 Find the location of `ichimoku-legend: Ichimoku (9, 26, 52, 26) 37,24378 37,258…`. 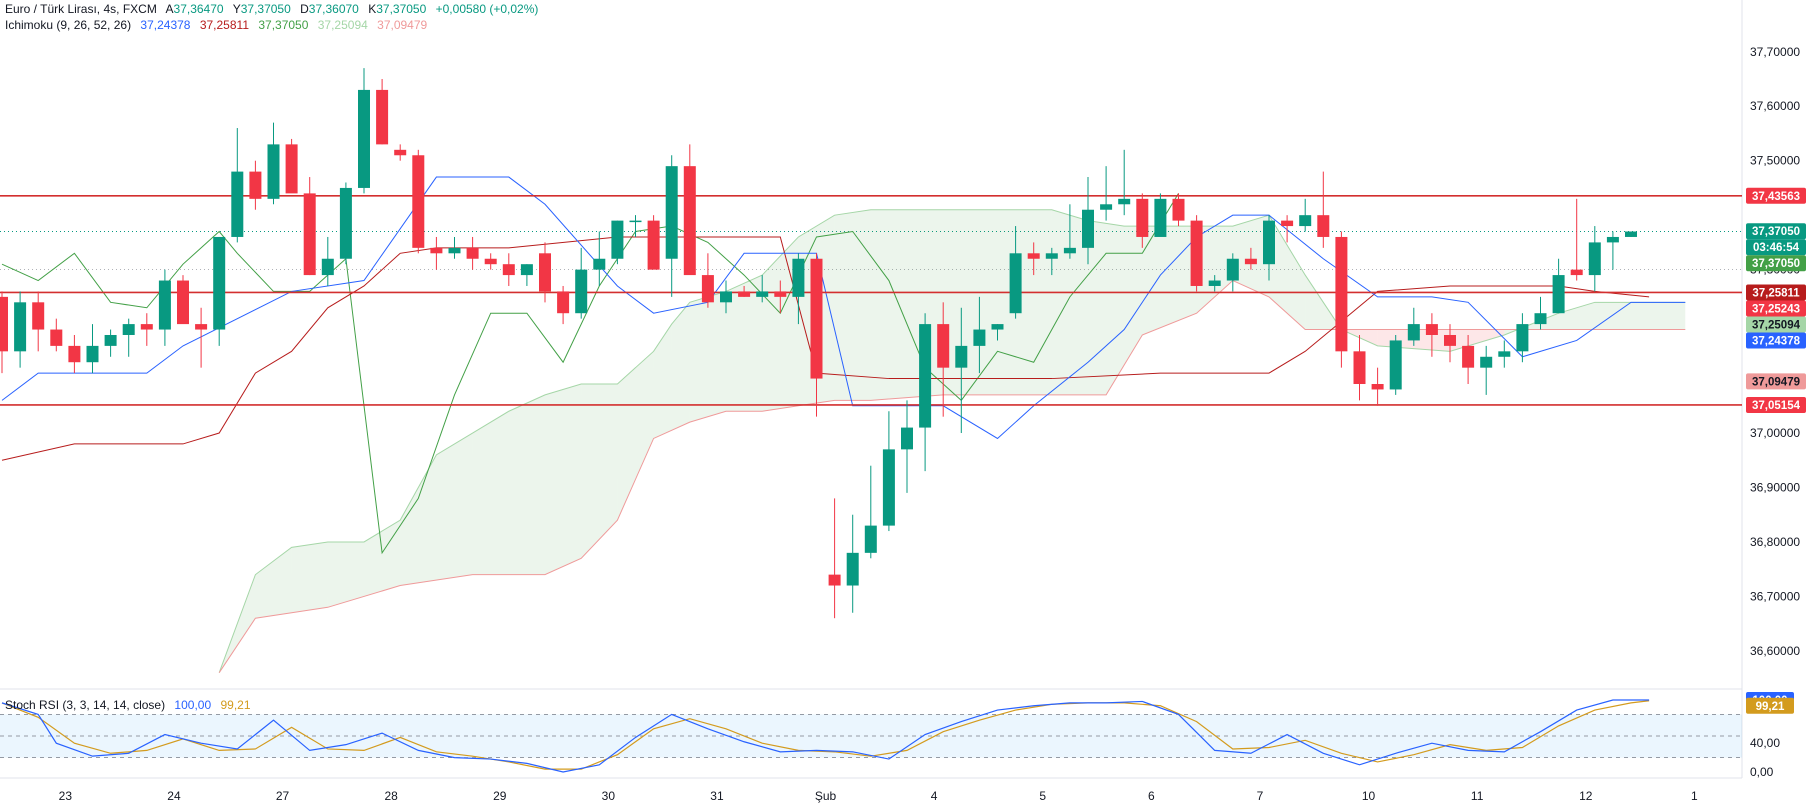

ichimoku-legend: Ichimoku (9, 26, 52, 26) 37,24378 37,258… is located at coordinates (216, 25).